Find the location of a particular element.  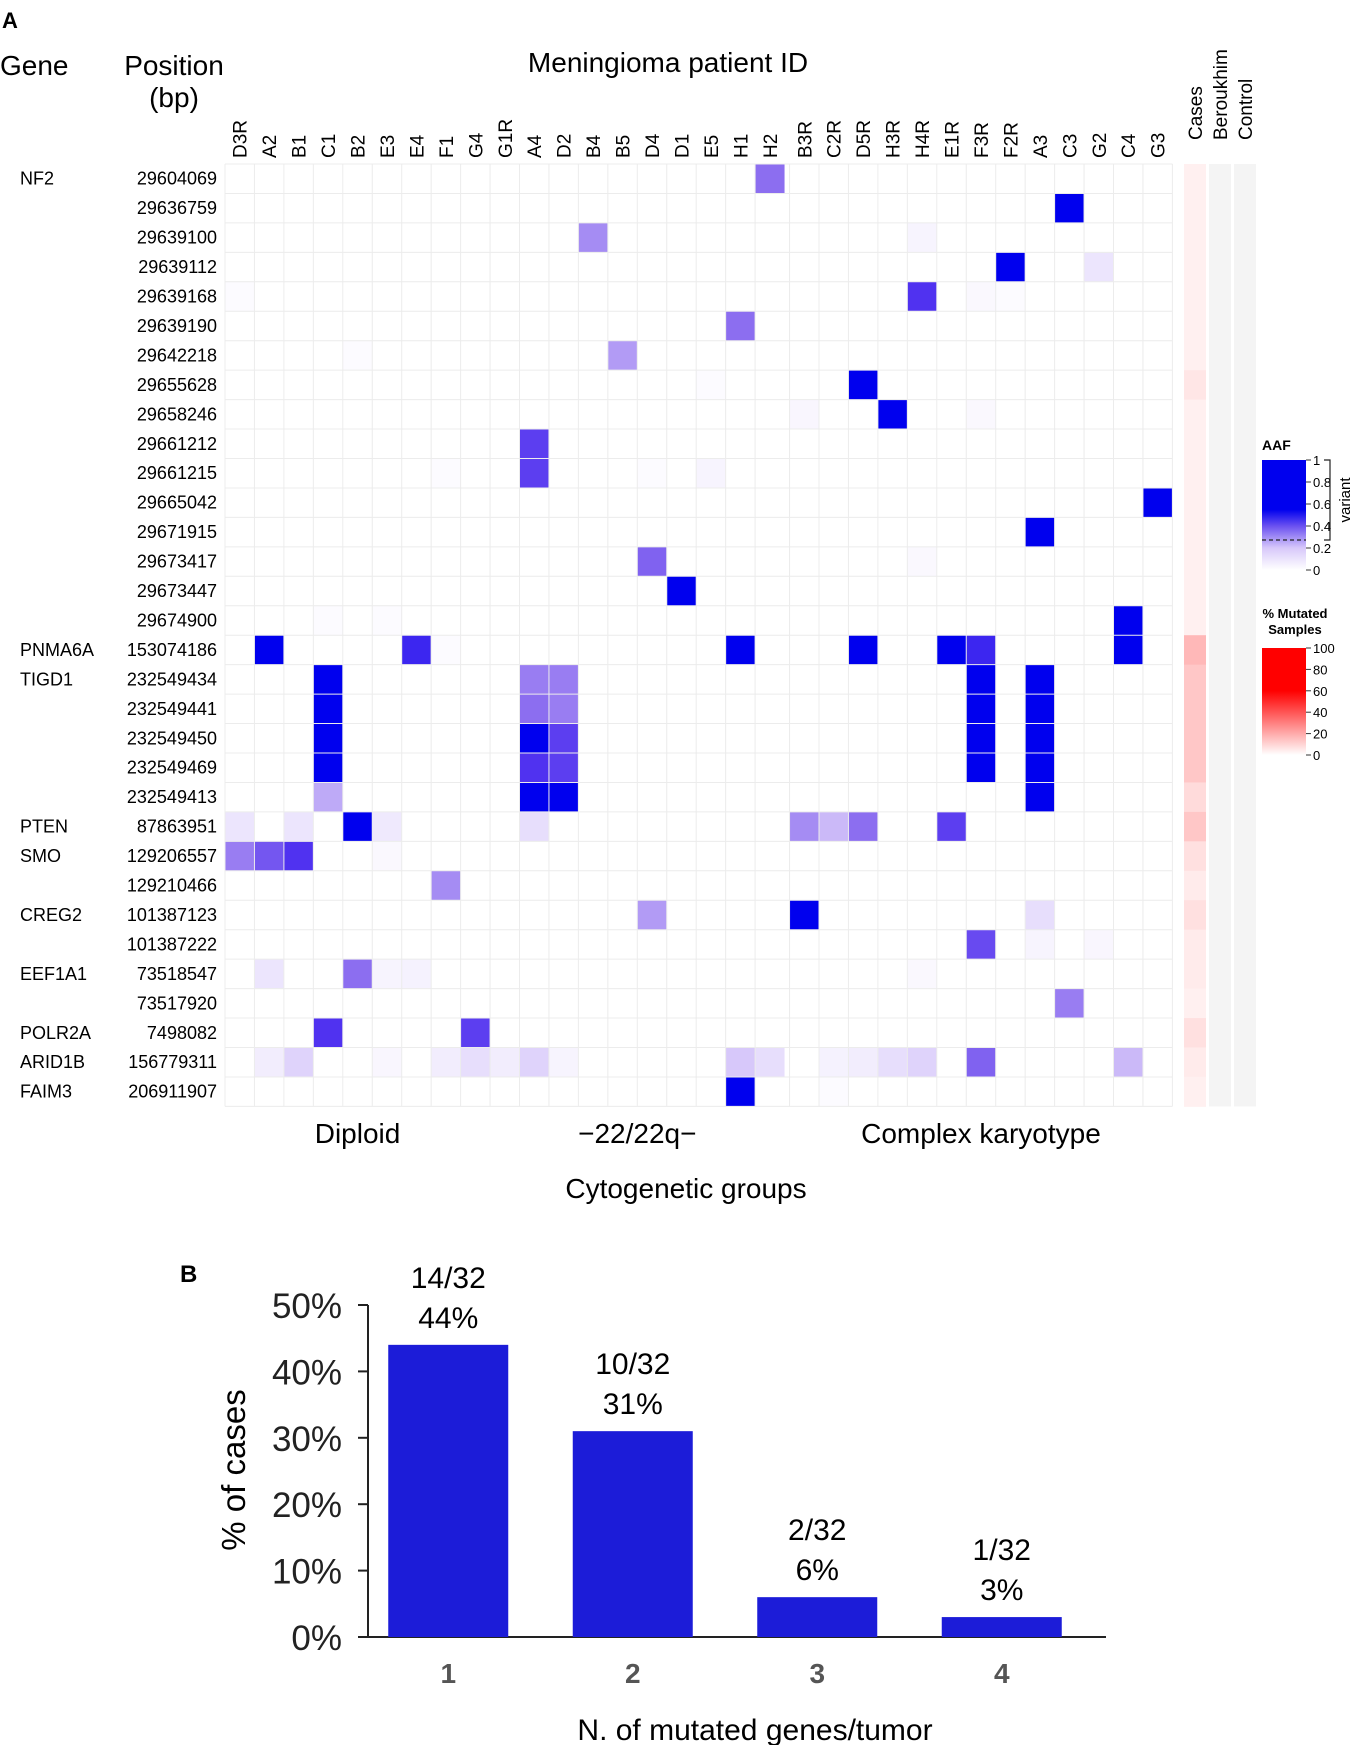

gene-label: EEF1A1 is located at coordinates (53, 974).